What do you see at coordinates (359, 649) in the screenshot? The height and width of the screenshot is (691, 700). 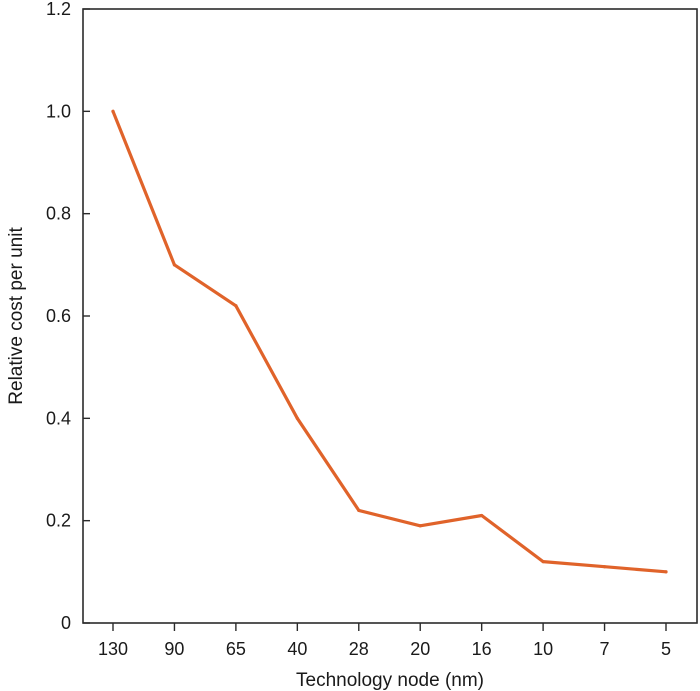 I see `x-tick-label: 28` at bounding box center [359, 649].